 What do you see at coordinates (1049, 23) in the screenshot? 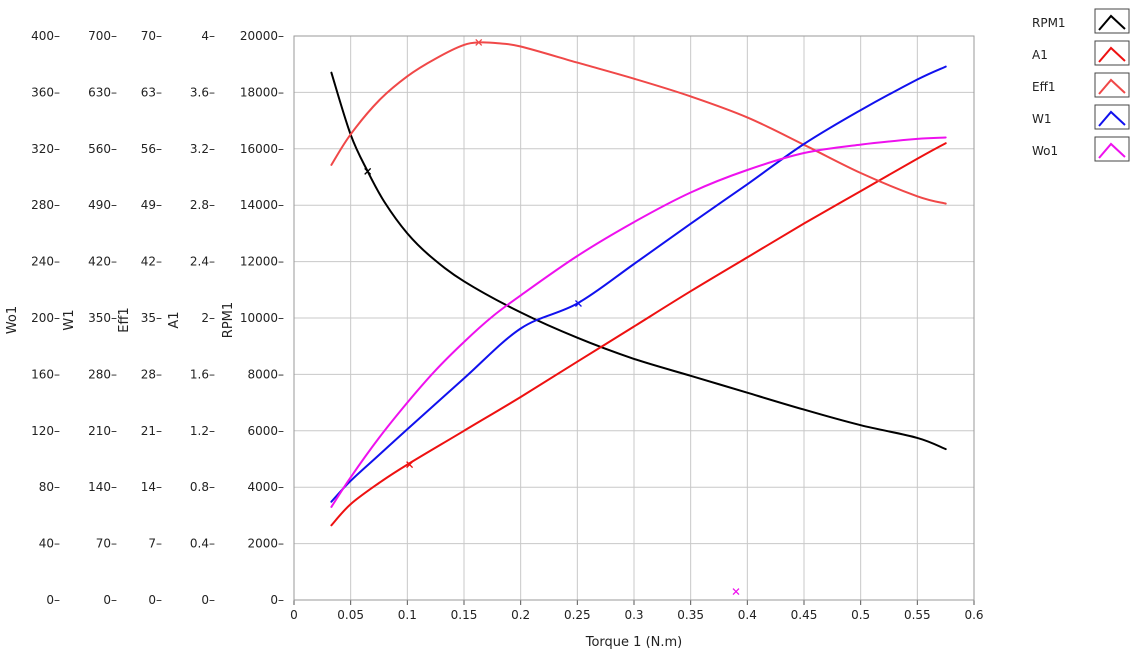
I see `legend-label-rpm1: RPM1` at bounding box center [1049, 23].